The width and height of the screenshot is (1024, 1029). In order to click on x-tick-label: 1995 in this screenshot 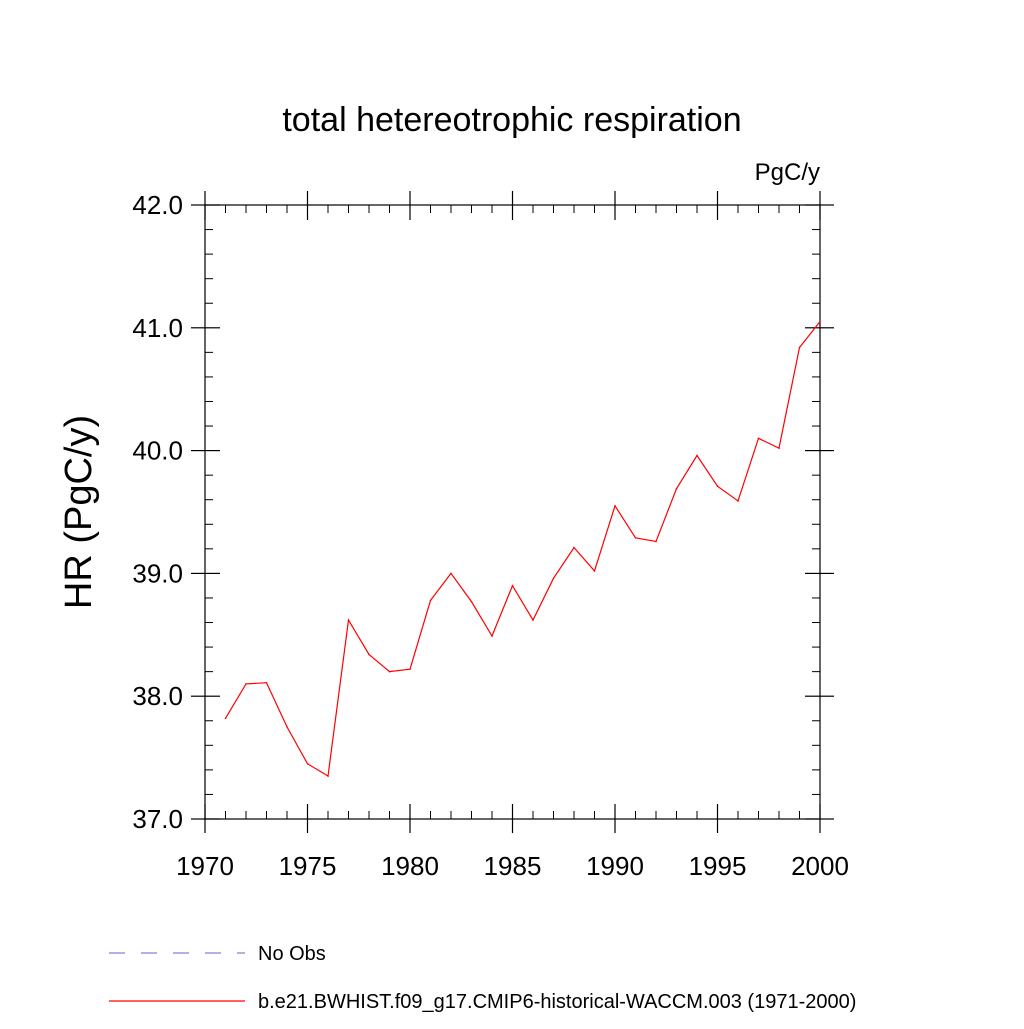, I will do `click(718, 866)`.